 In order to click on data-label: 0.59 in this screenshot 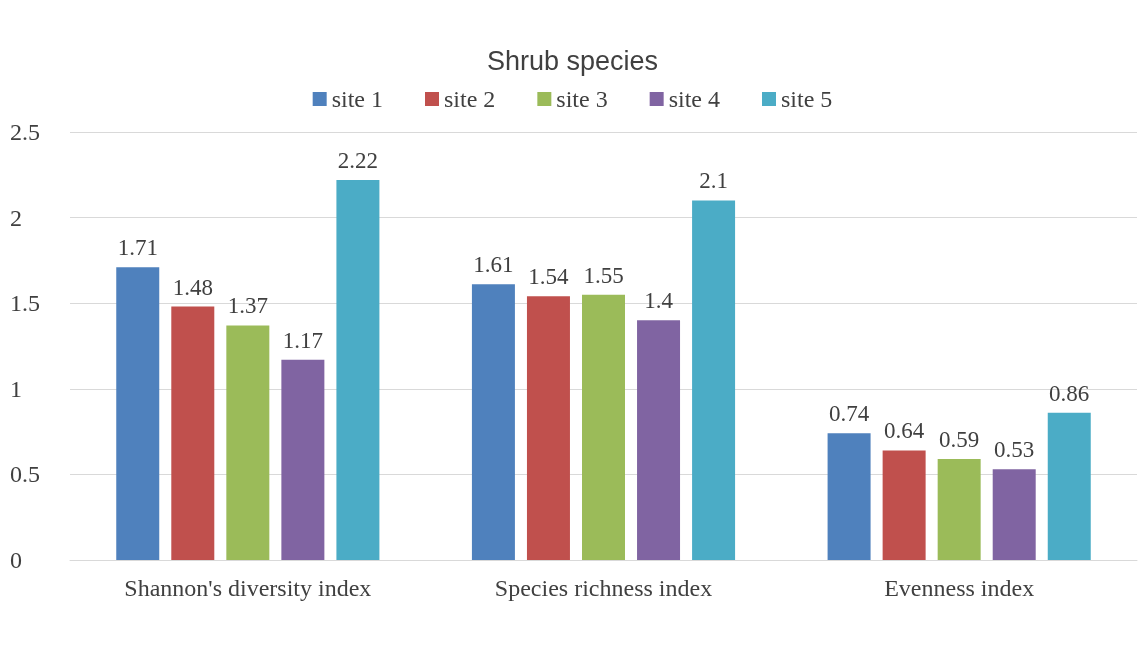, I will do `click(959, 439)`.